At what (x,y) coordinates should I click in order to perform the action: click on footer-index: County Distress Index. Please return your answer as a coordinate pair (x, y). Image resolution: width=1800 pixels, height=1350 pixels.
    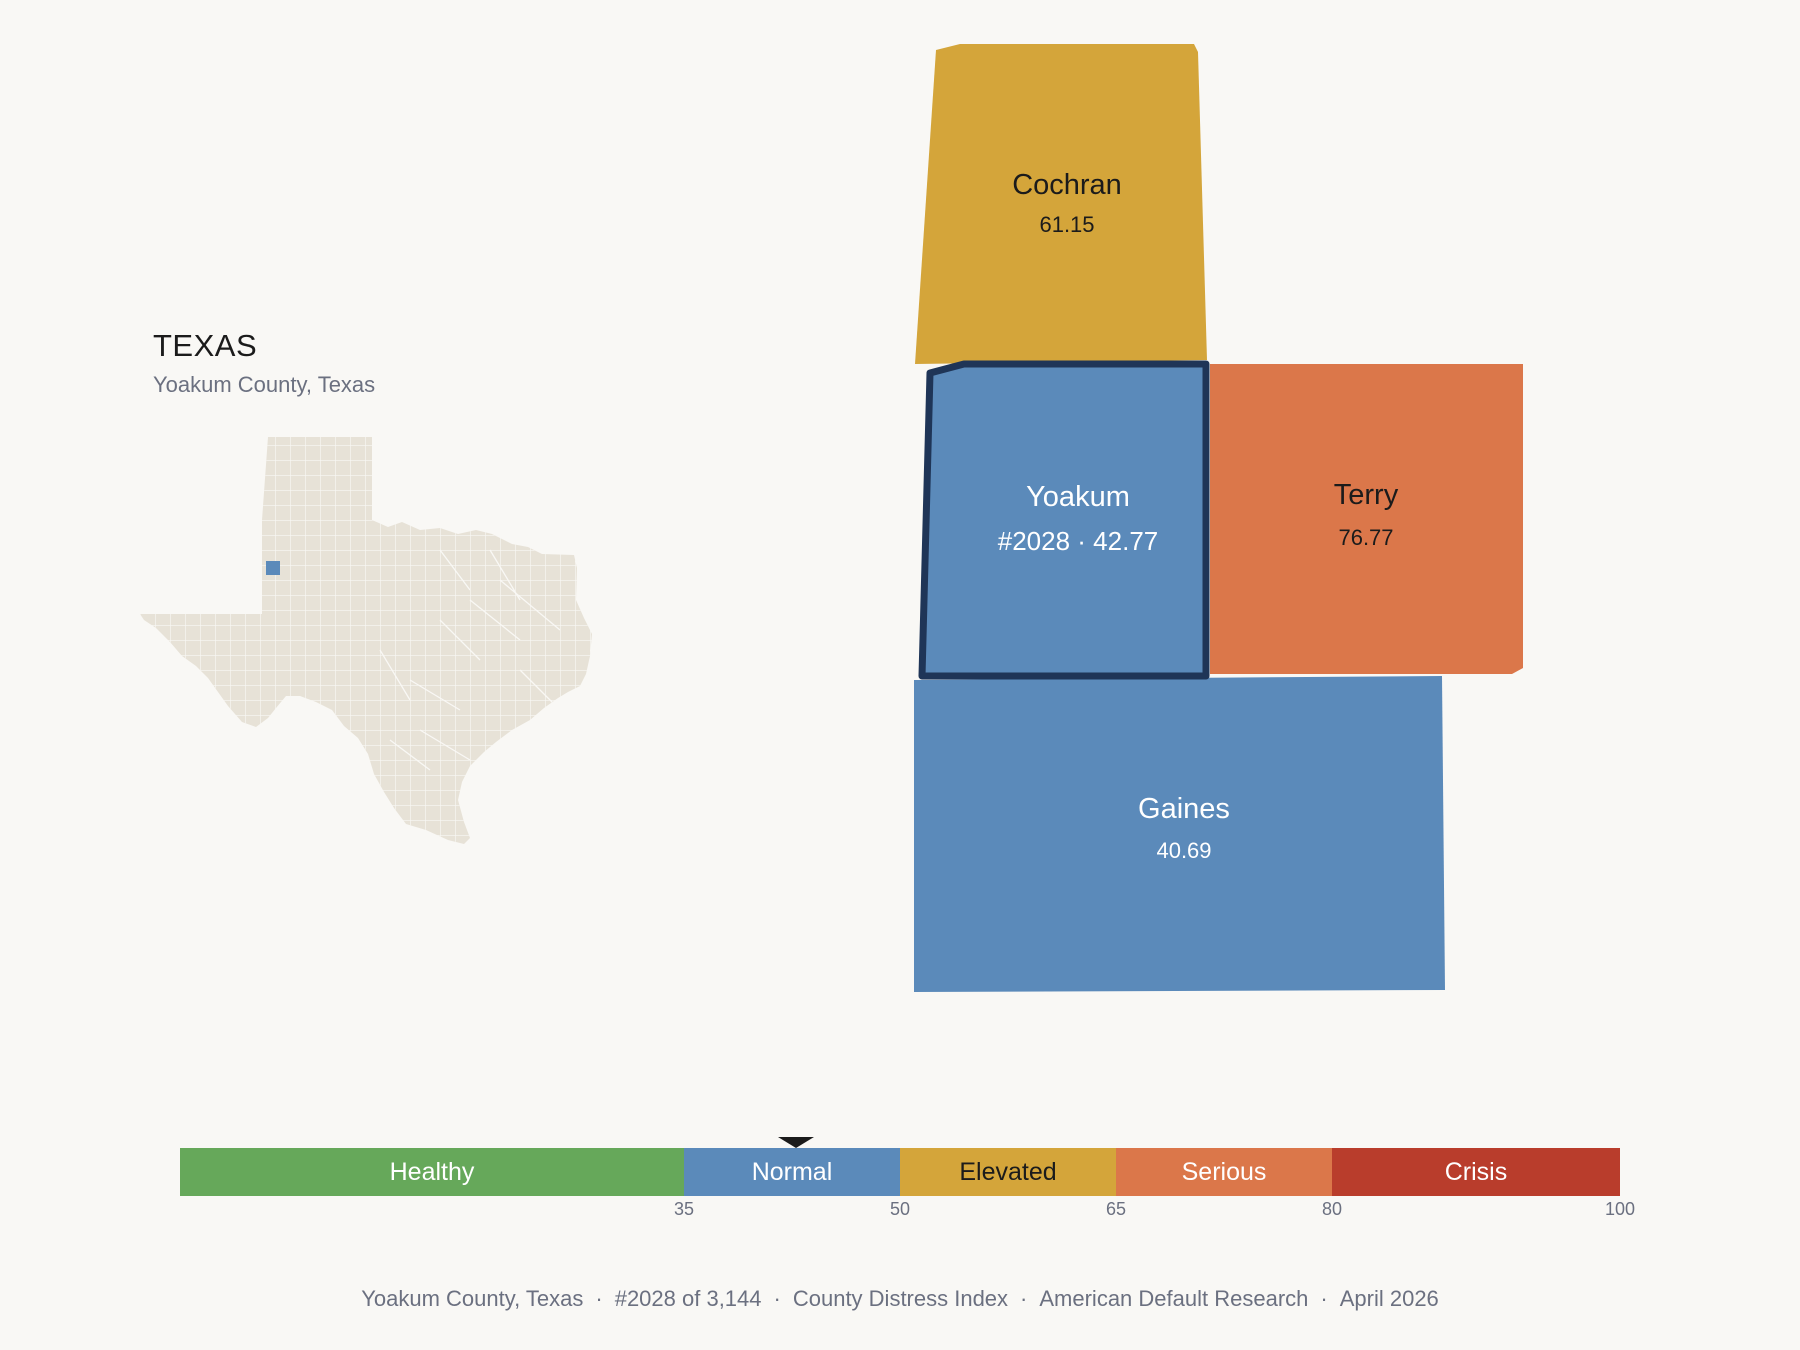
    Looking at the image, I should click on (900, 1298).